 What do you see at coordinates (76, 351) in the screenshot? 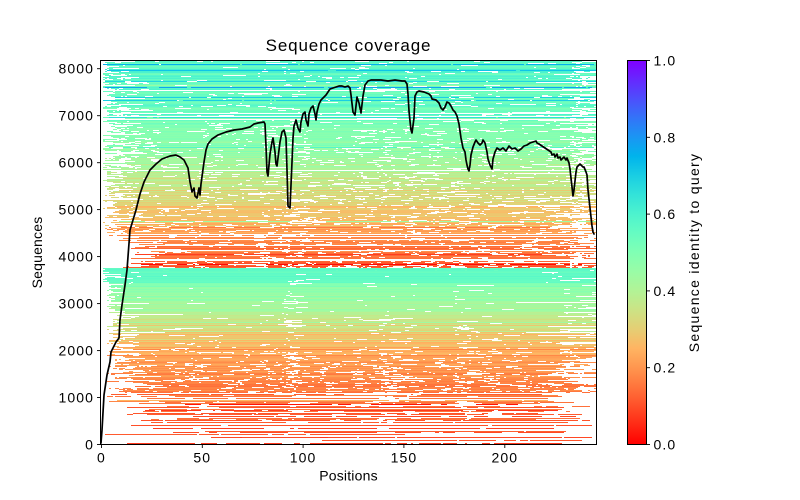
I see `svg-text: 2000` at bounding box center [76, 351].